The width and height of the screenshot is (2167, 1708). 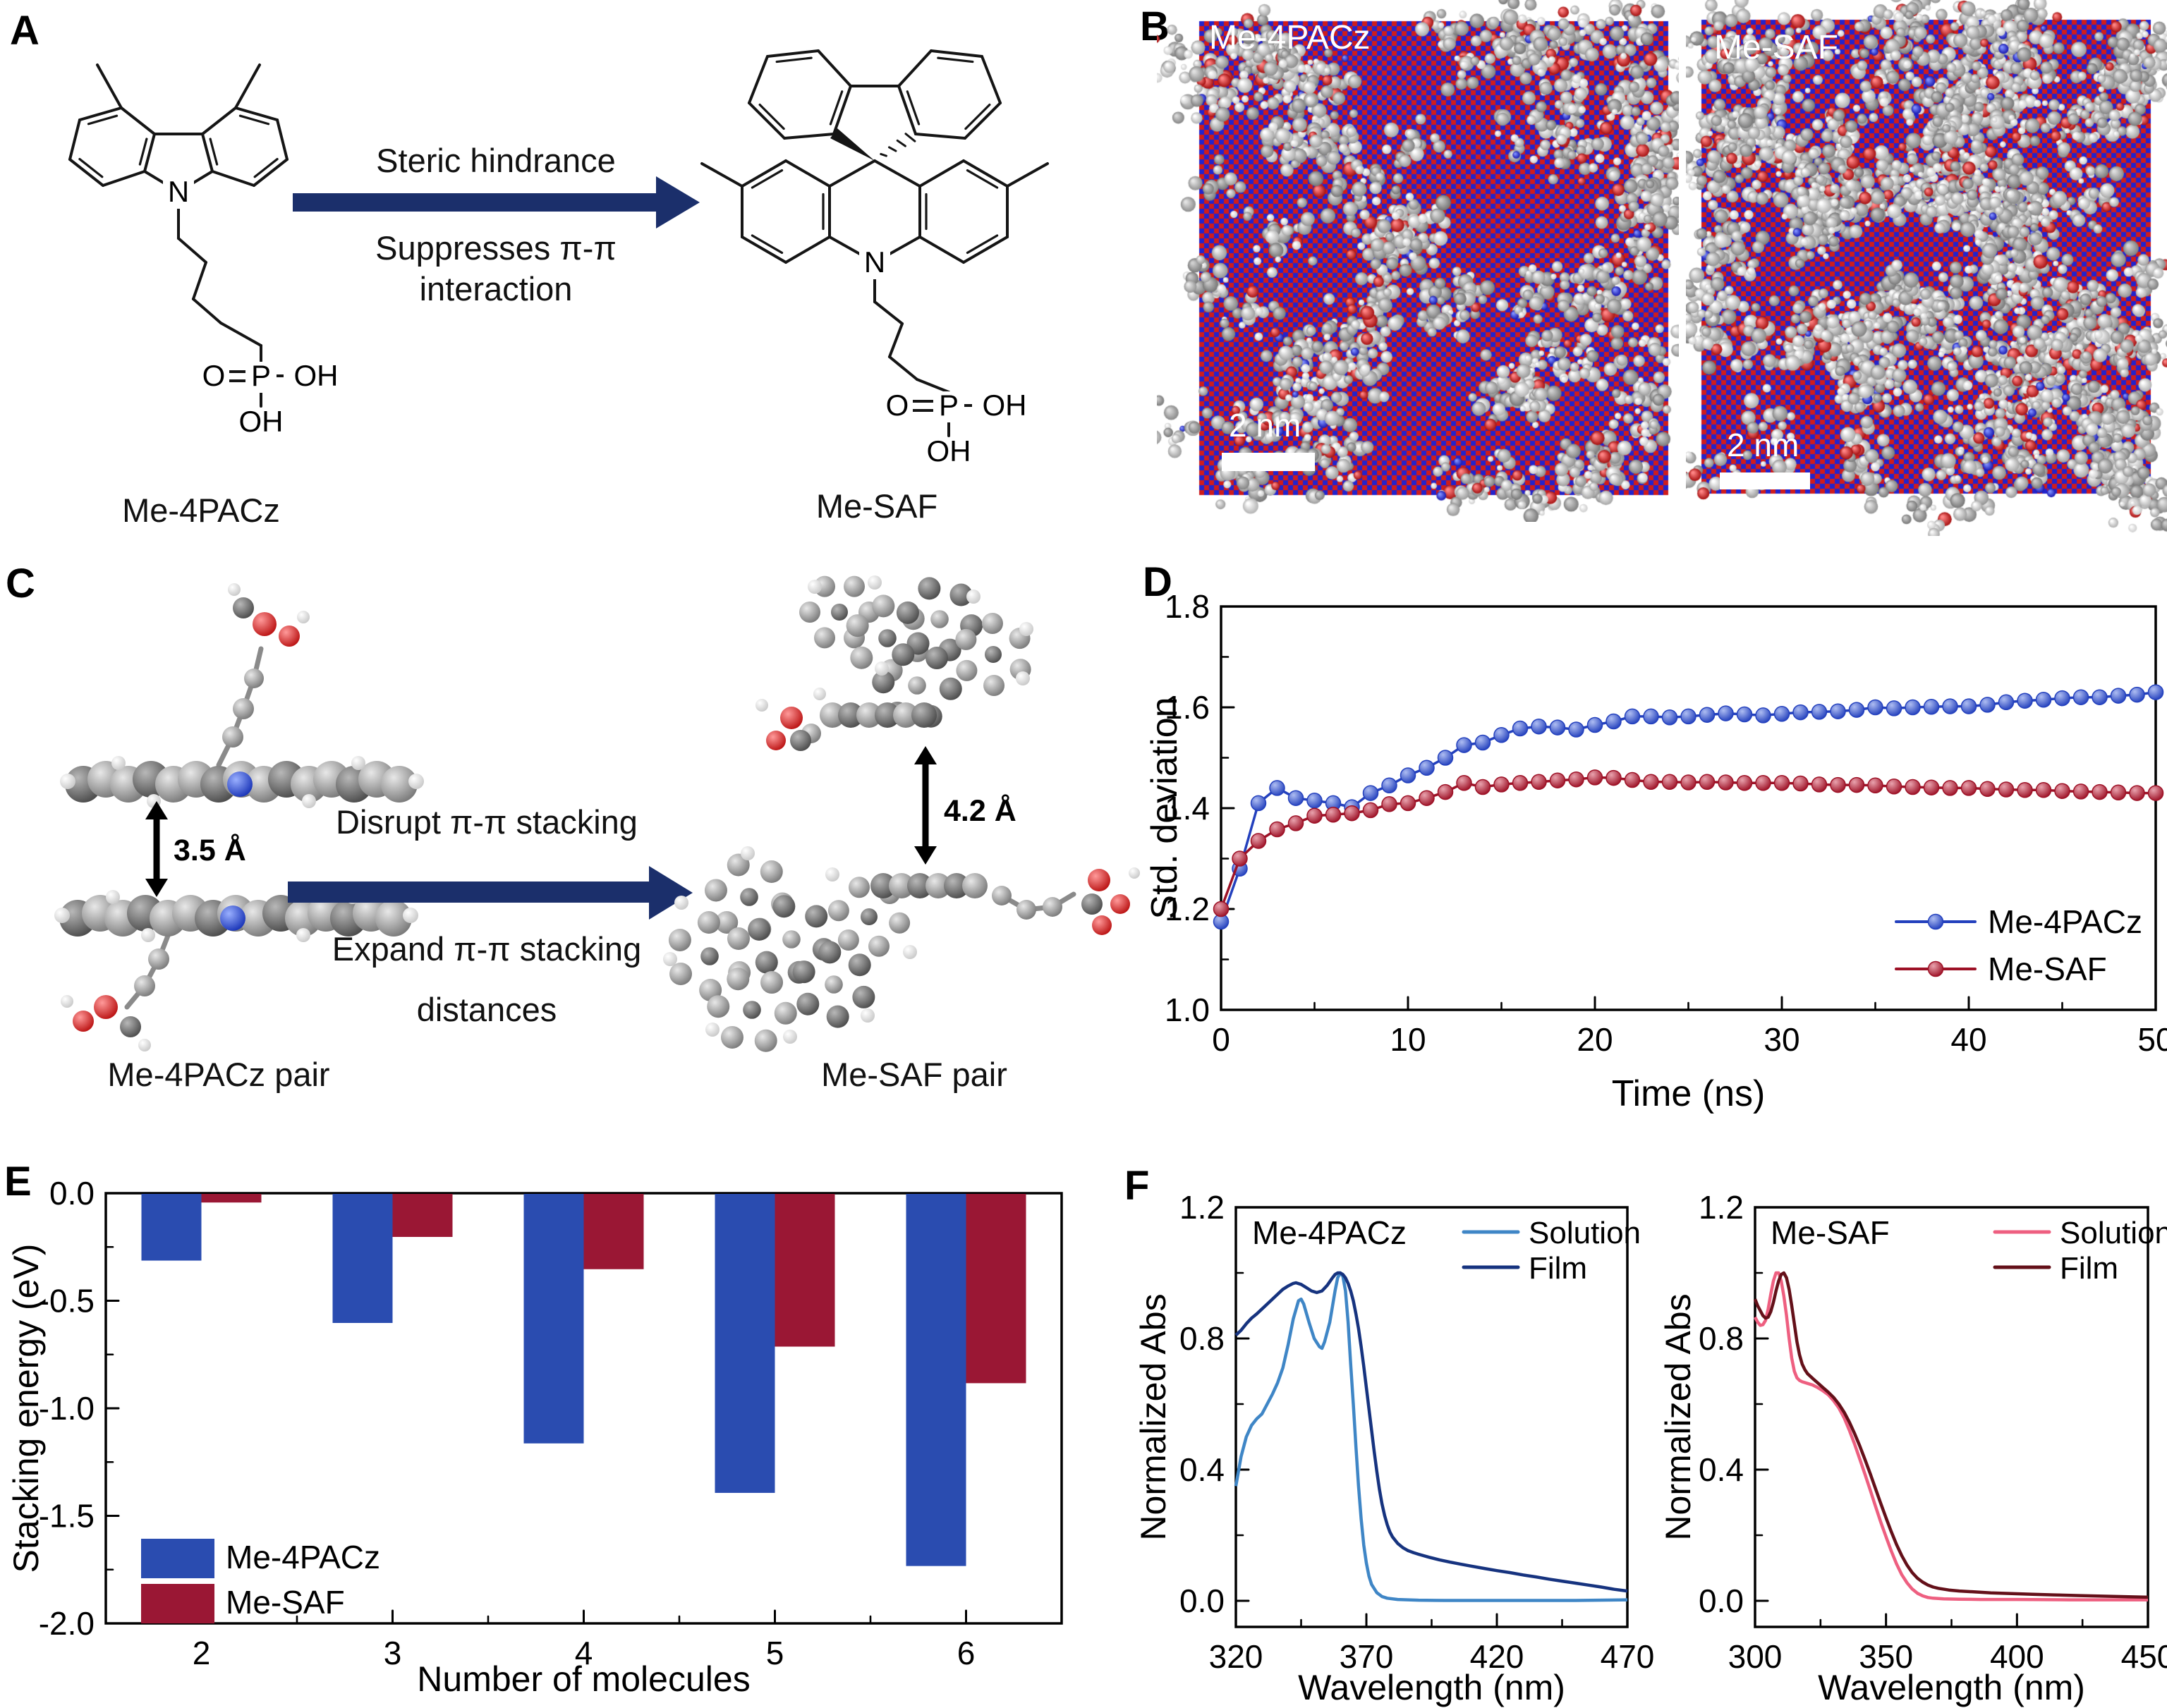 What do you see at coordinates (1330, 1232) in the screenshot?
I see `subplot-title: Me-4PACz` at bounding box center [1330, 1232].